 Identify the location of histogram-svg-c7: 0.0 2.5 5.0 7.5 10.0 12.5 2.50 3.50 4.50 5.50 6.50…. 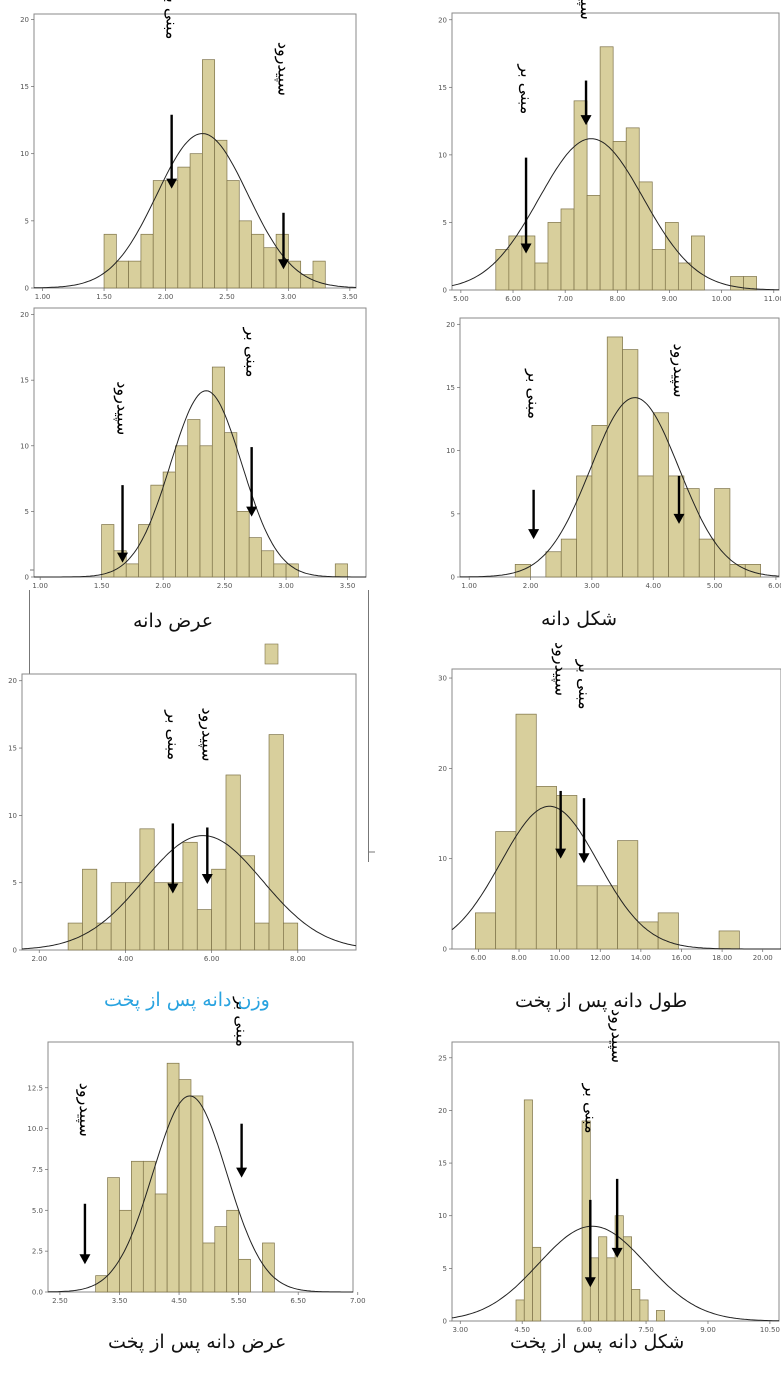
(196, 1150).